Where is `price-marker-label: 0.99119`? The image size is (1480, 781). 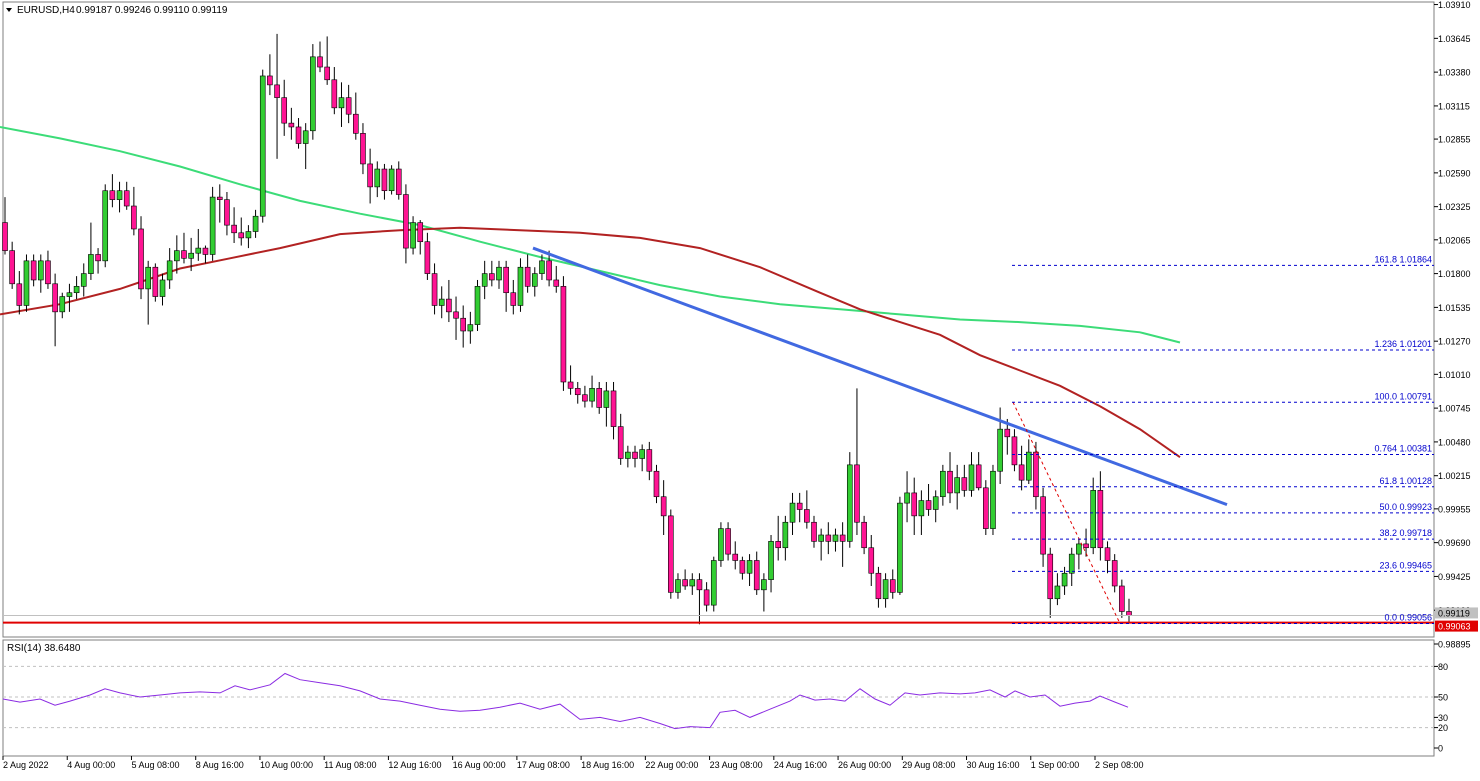
price-marker-label: 0.99119 is located at coordinates (1454, 613).